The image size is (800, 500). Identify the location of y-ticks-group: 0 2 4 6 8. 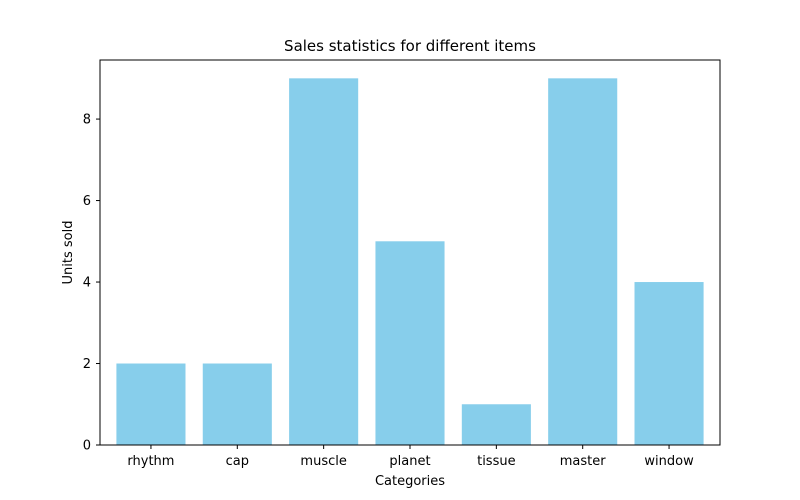
(91, 283).